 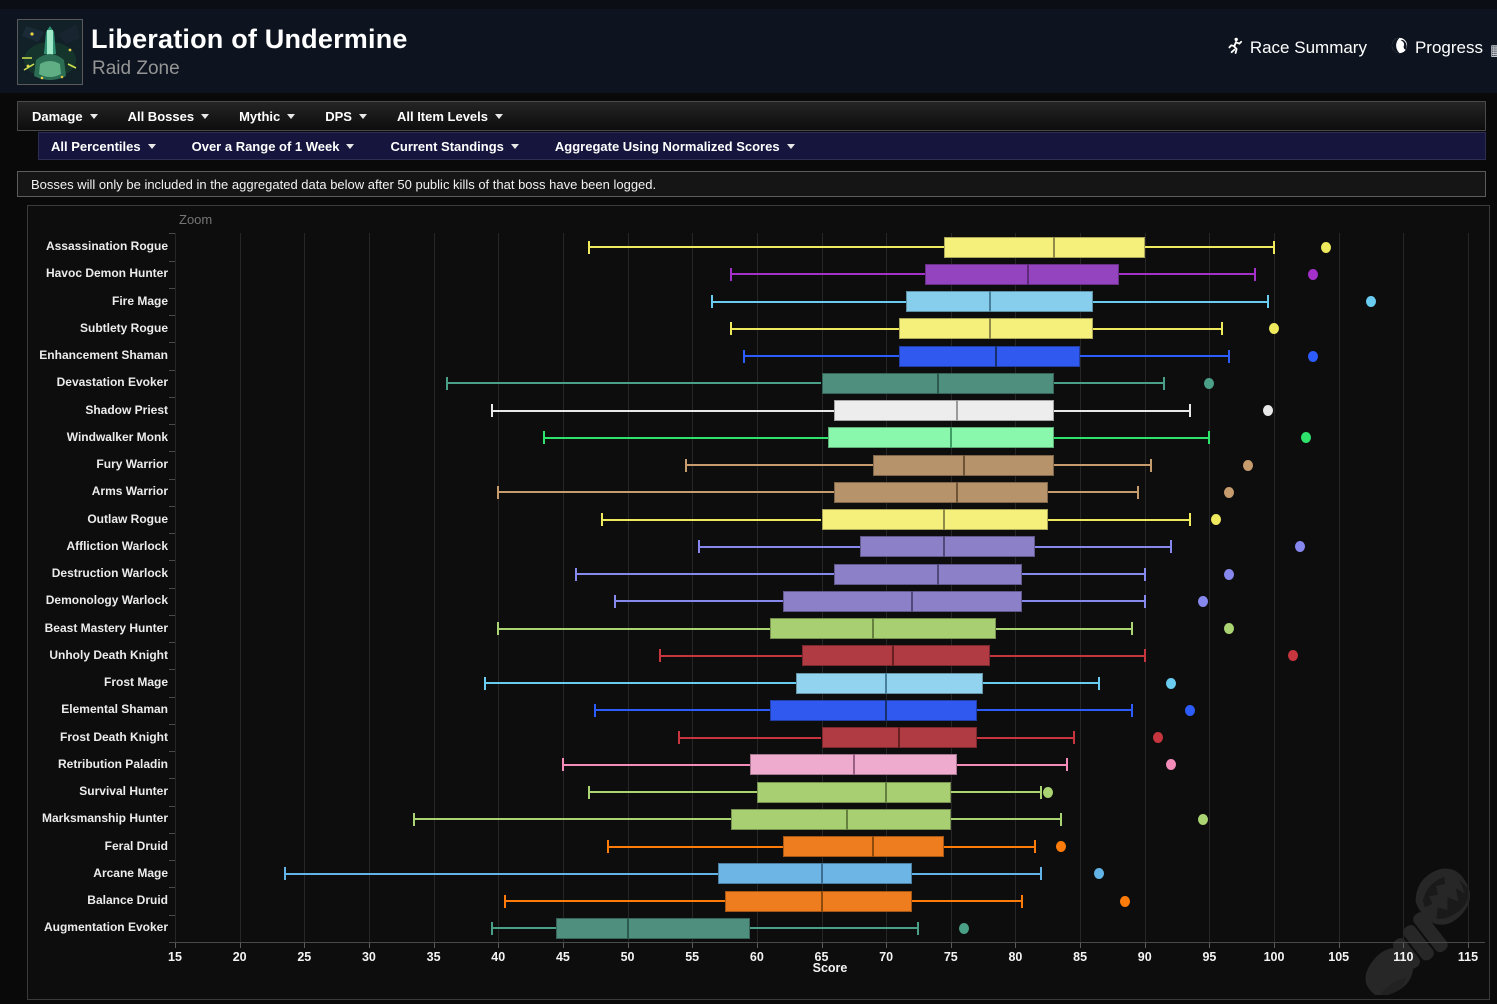 What do you see at coordinates (106, 627) in the screenshot?
I see `category-label-beast-mastery-hunter: Beast Mastery Hunter` at bounding box center [106, 627].